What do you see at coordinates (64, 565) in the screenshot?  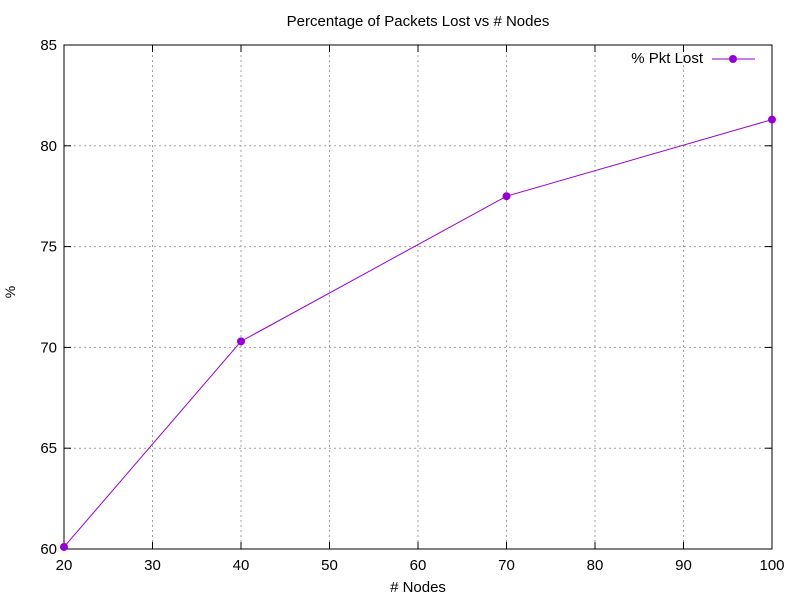 I see `x-tick-label: 20` at bounding box center [64, 565].